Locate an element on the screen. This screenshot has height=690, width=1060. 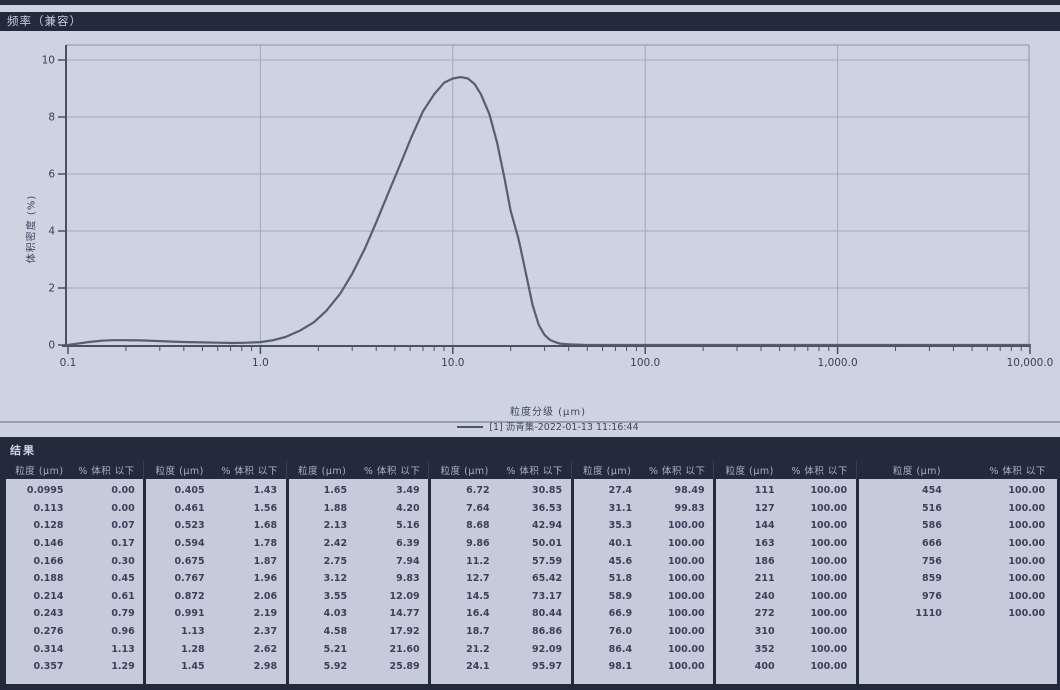
cell-volume-under-pct: 6.39 is located at coordinates (408, 544).